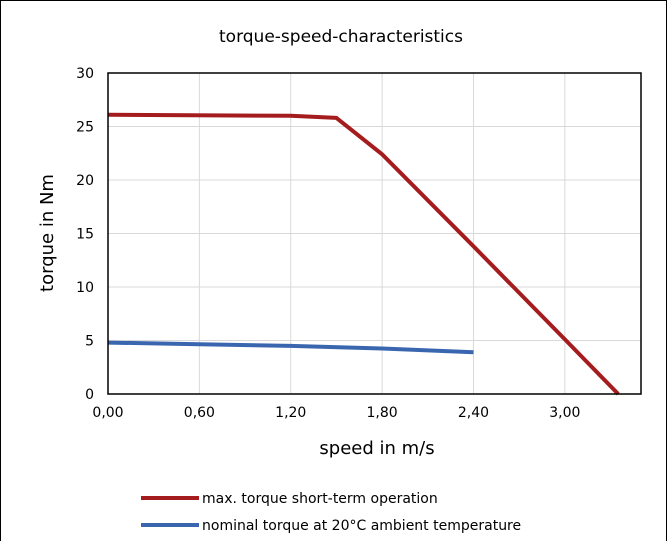 The image size is (669, 542). I want to click on y-tick-label: 5, so click(89, 342).